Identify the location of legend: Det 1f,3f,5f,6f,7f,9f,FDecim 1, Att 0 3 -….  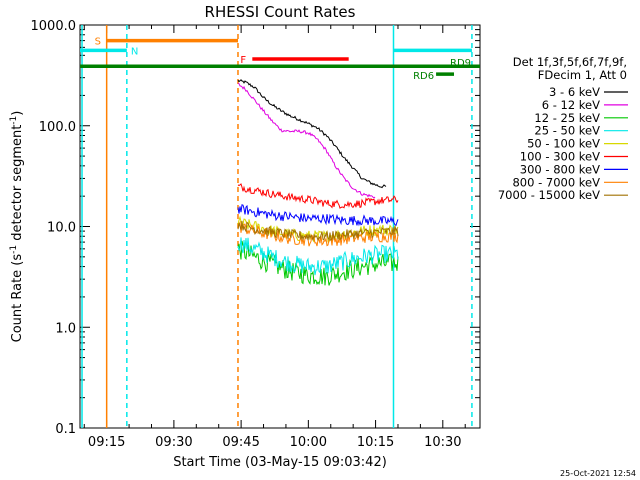
(563, 128).